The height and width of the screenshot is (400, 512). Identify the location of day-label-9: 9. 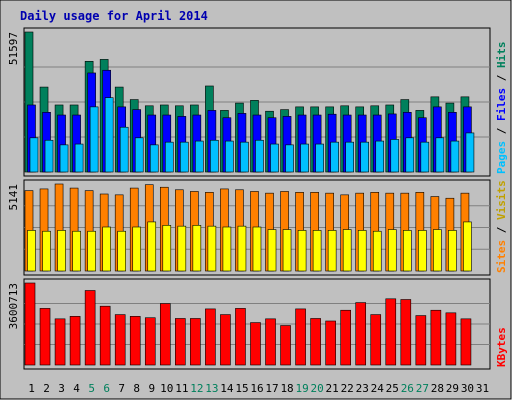
(151, 388).